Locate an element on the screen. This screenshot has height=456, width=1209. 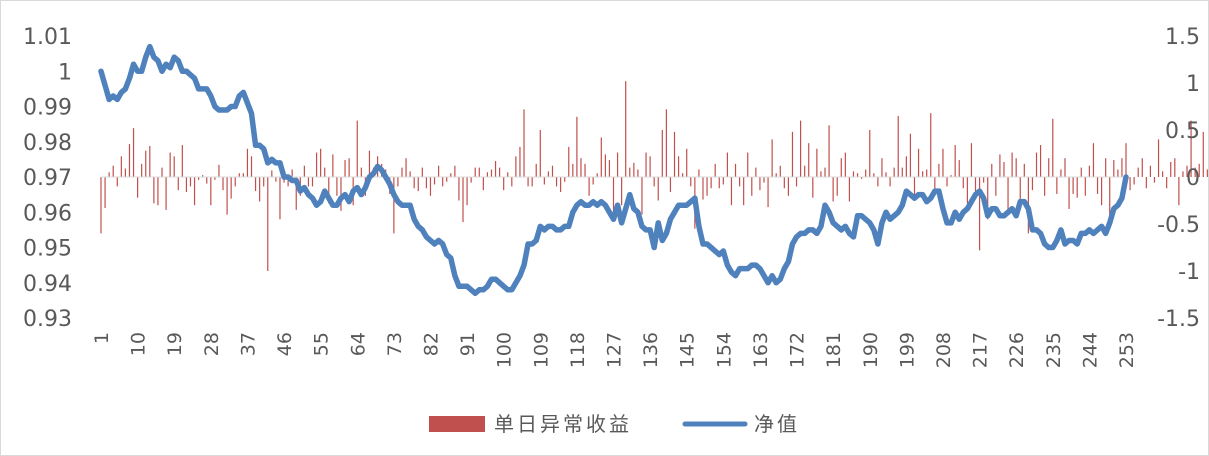
legend: 单日异常收益 净值 is located at coordinates (613, 424).